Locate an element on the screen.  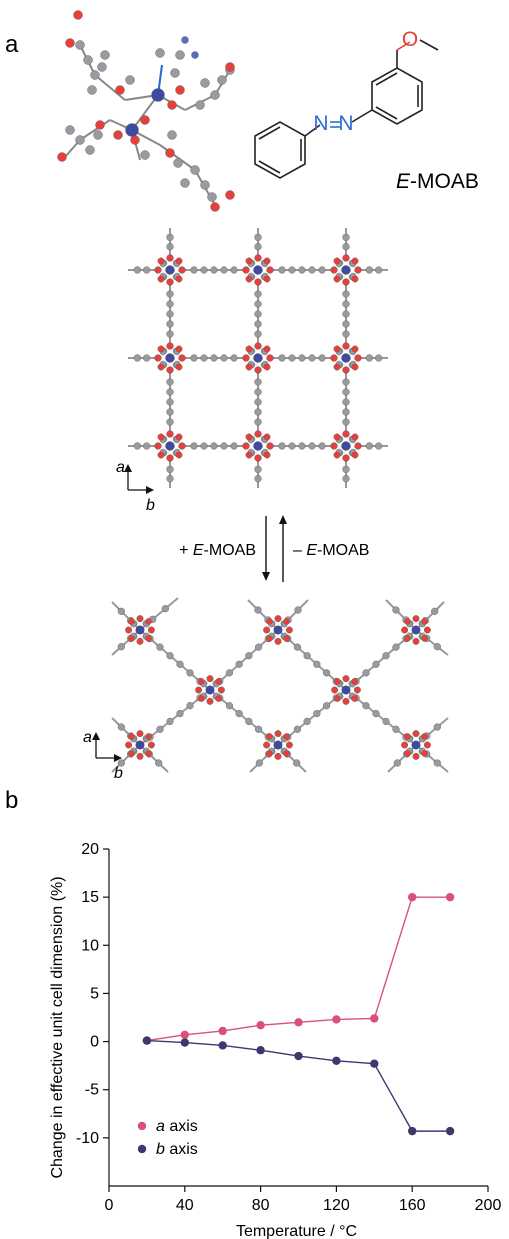
x-tick-label: 80 is located at coordinates (261, 1205).